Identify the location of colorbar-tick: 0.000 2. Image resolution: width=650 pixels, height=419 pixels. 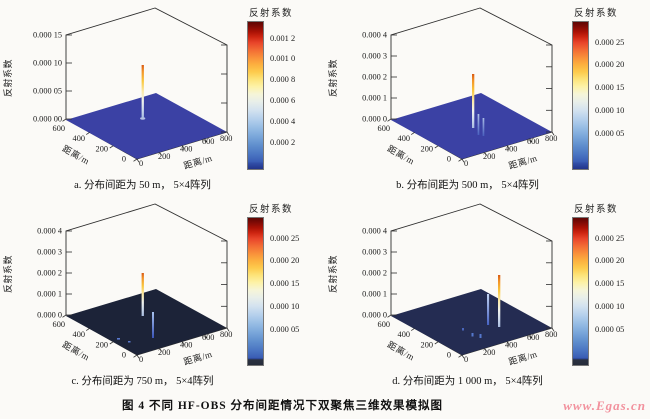
(283, 142).